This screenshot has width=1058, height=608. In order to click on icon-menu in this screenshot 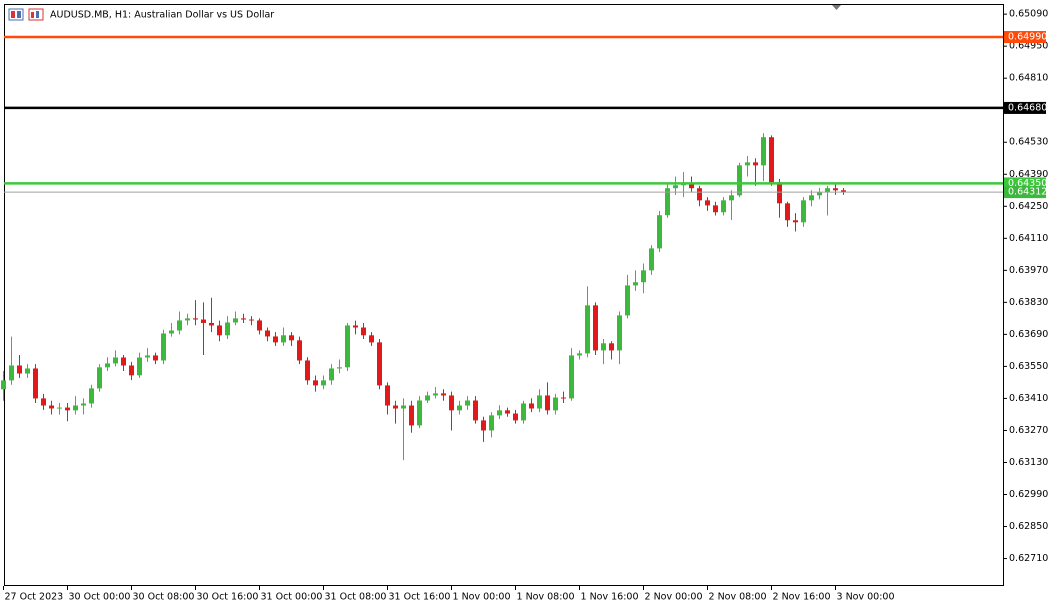, I will do `click(16, 14)`.